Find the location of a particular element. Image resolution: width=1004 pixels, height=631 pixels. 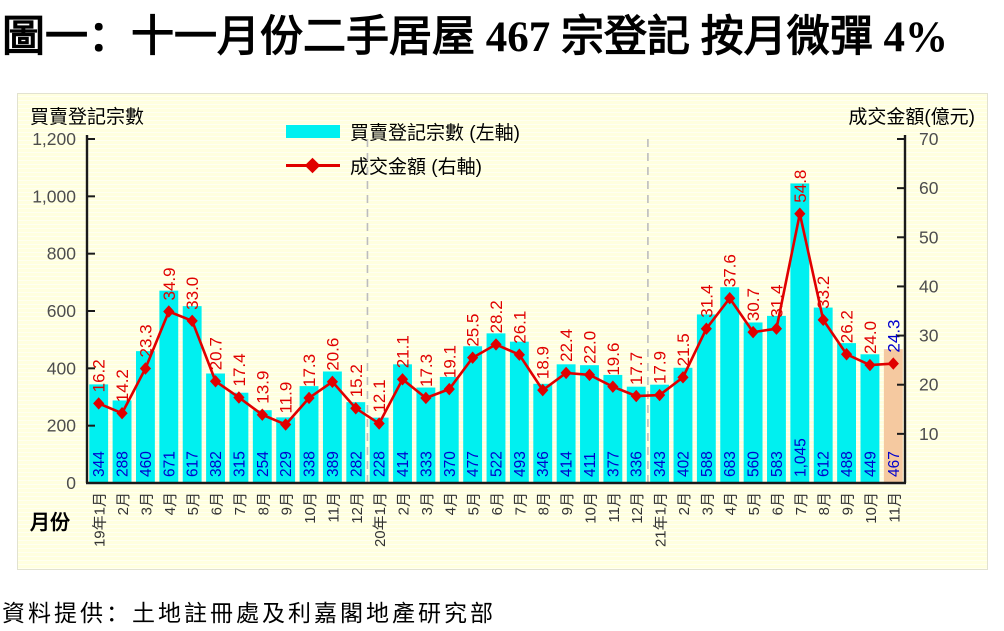

line-value-label: 33.2 is located at coordinates (823, 292).